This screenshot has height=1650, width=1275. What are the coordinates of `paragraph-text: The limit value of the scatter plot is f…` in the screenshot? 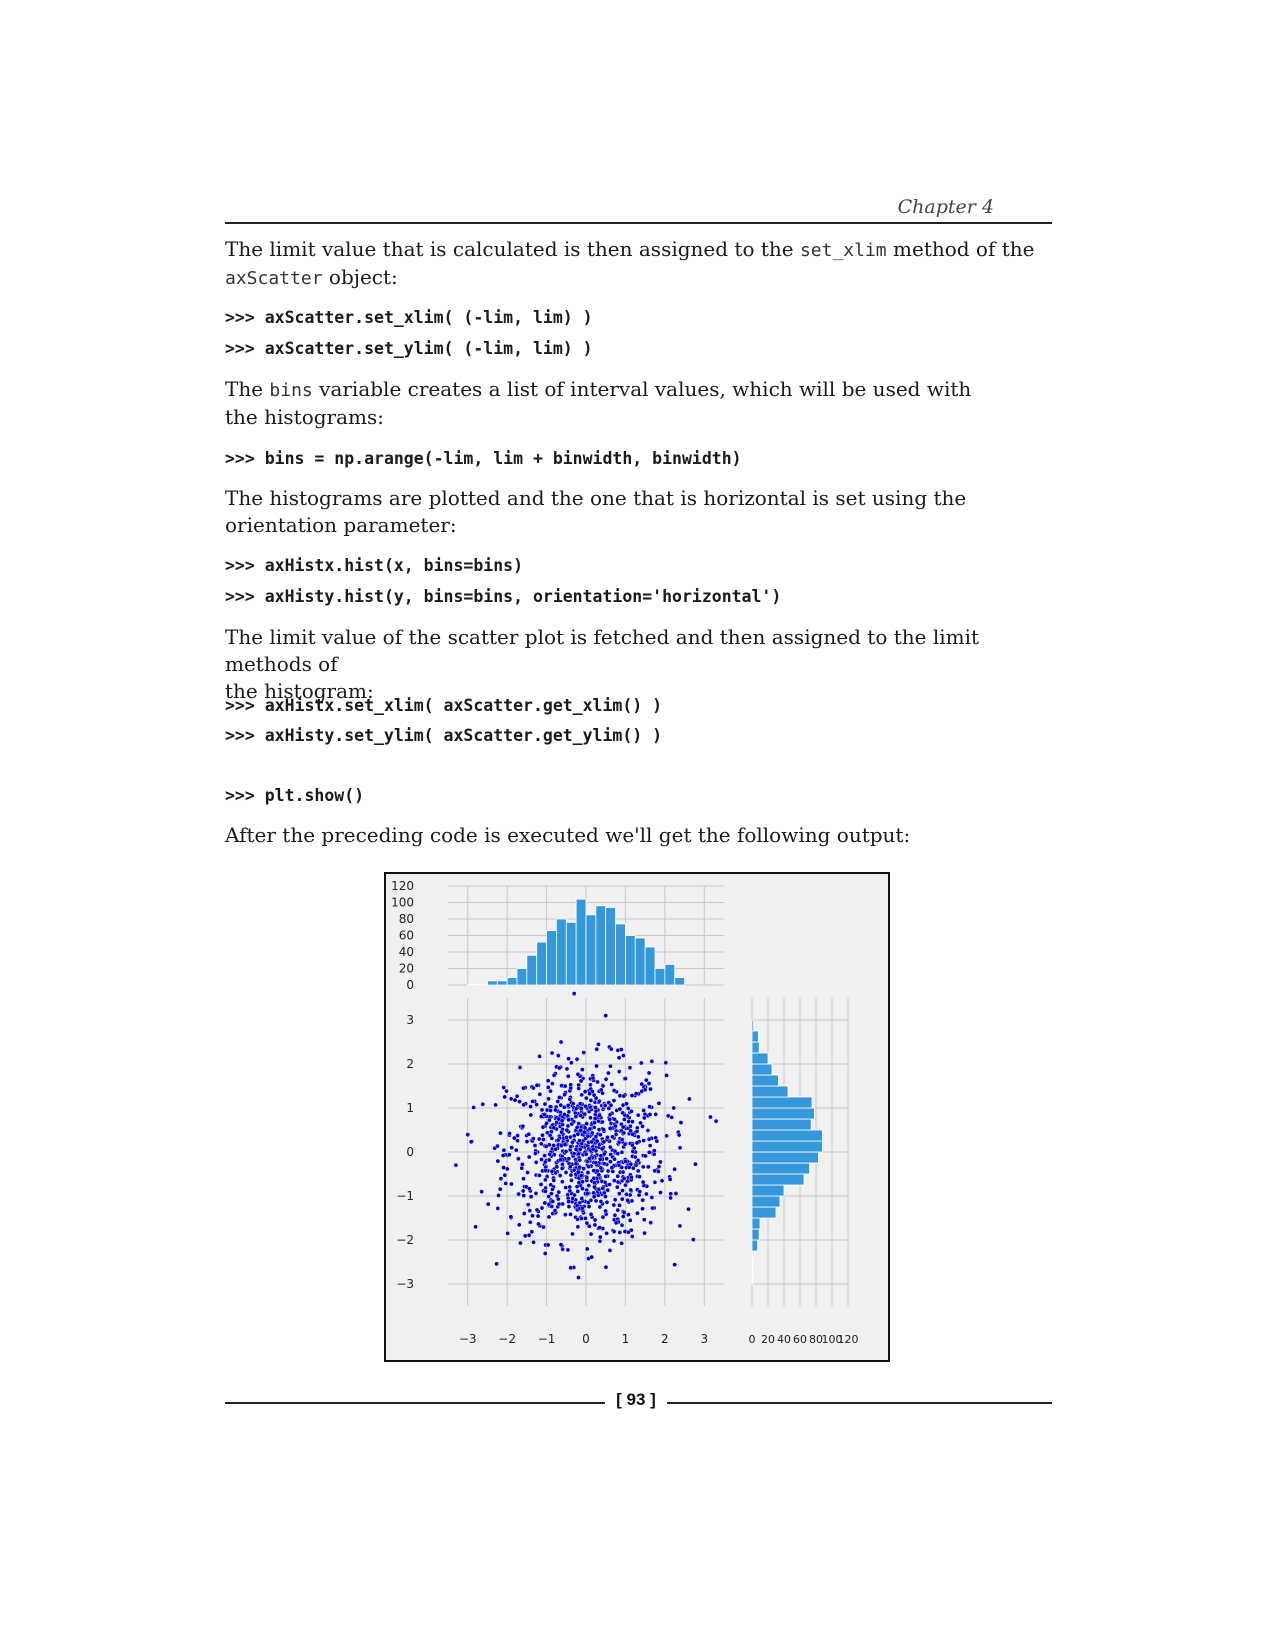 It's located at (602, 650).